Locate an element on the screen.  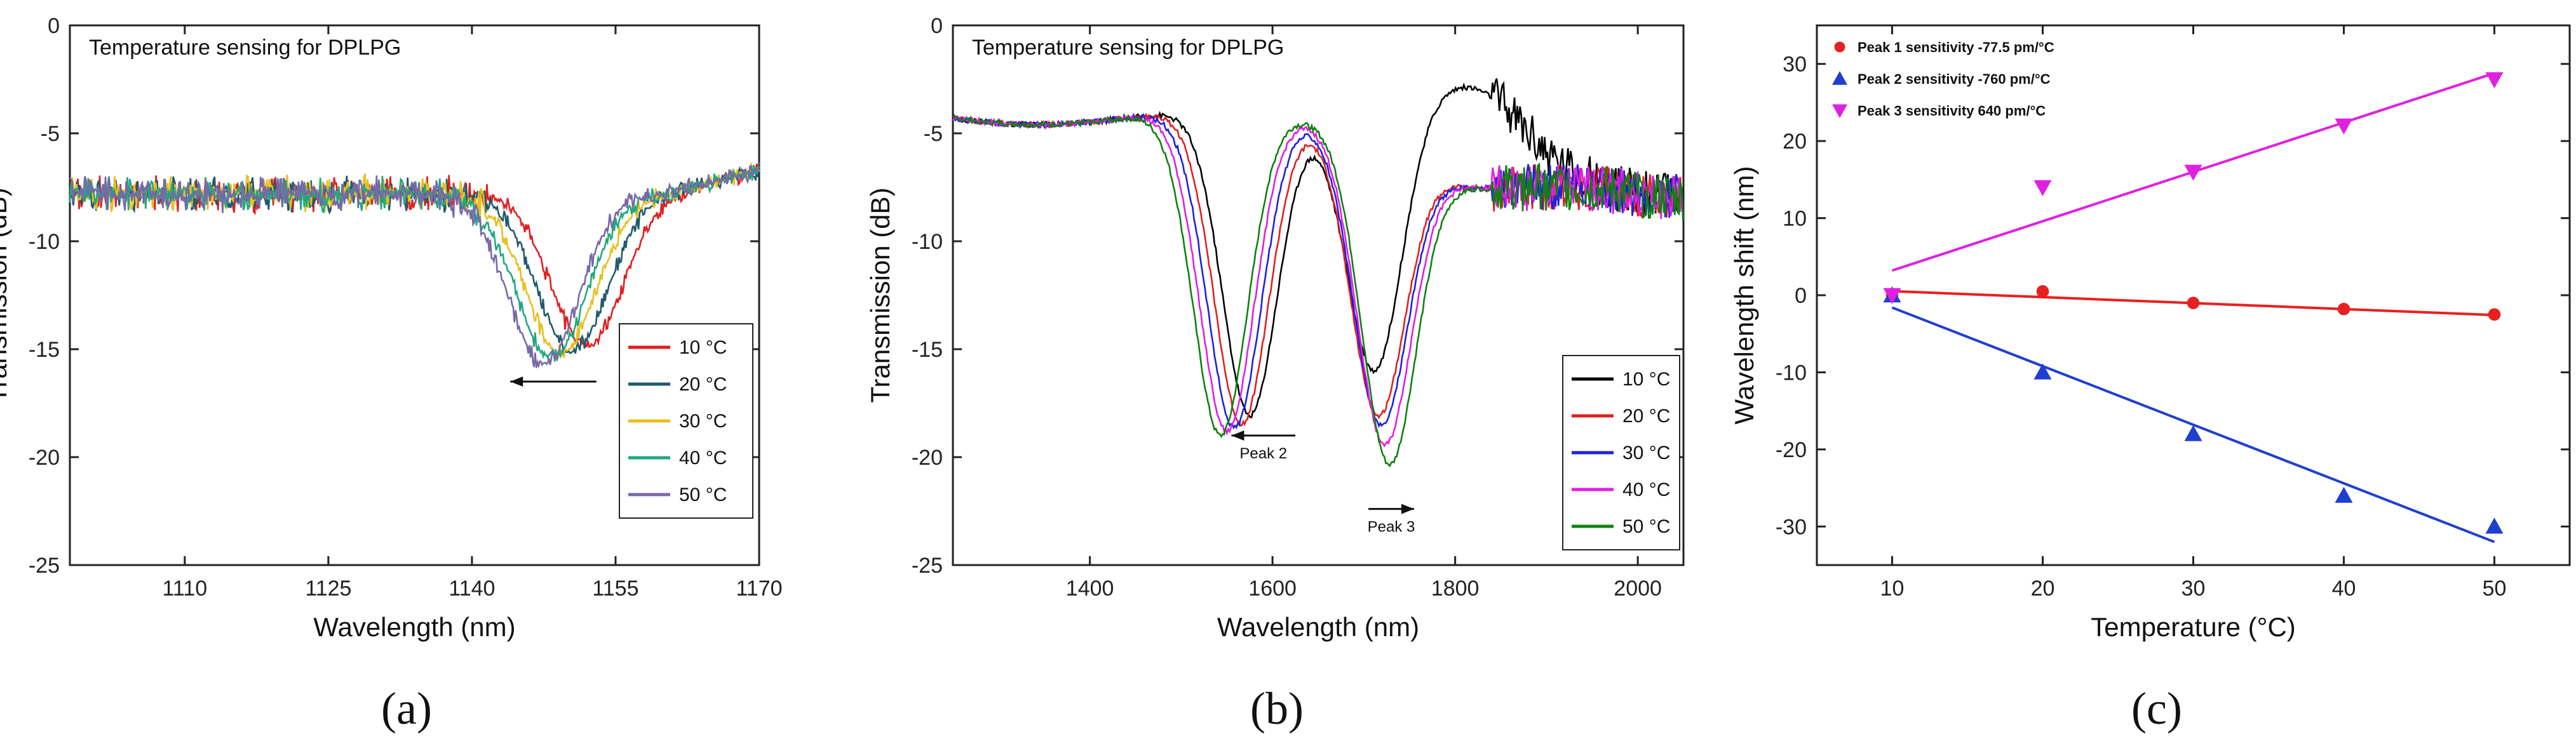
x-tick-label: 1400 is located at coordinates (1090, 588).